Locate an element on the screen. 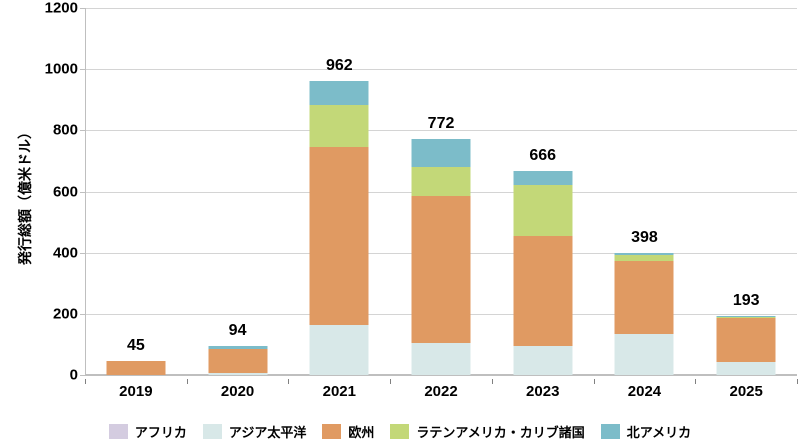  x-tick-label-2021: 2021 is located at coordinates (339, 391).